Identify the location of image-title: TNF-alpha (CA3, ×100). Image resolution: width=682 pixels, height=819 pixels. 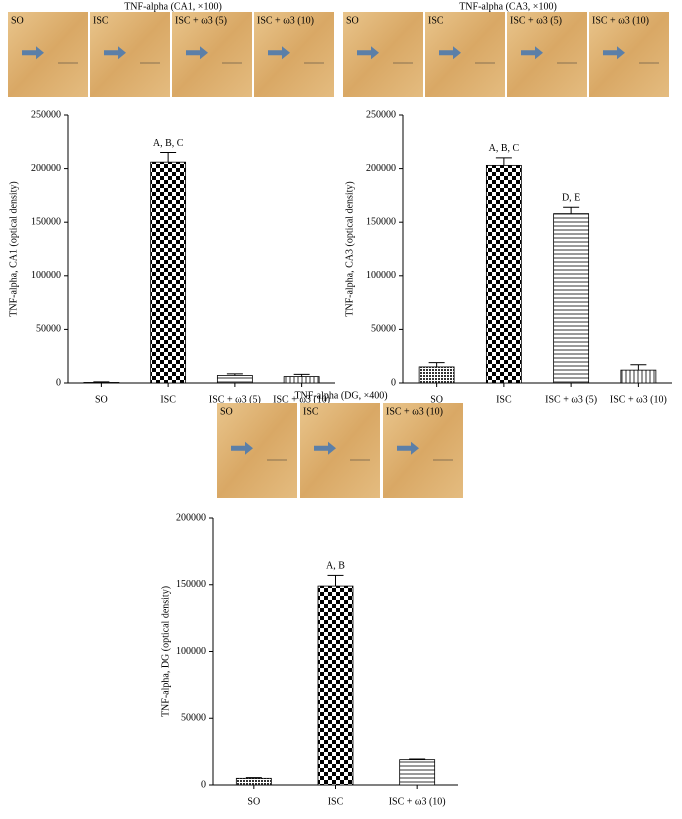
(508, 6).